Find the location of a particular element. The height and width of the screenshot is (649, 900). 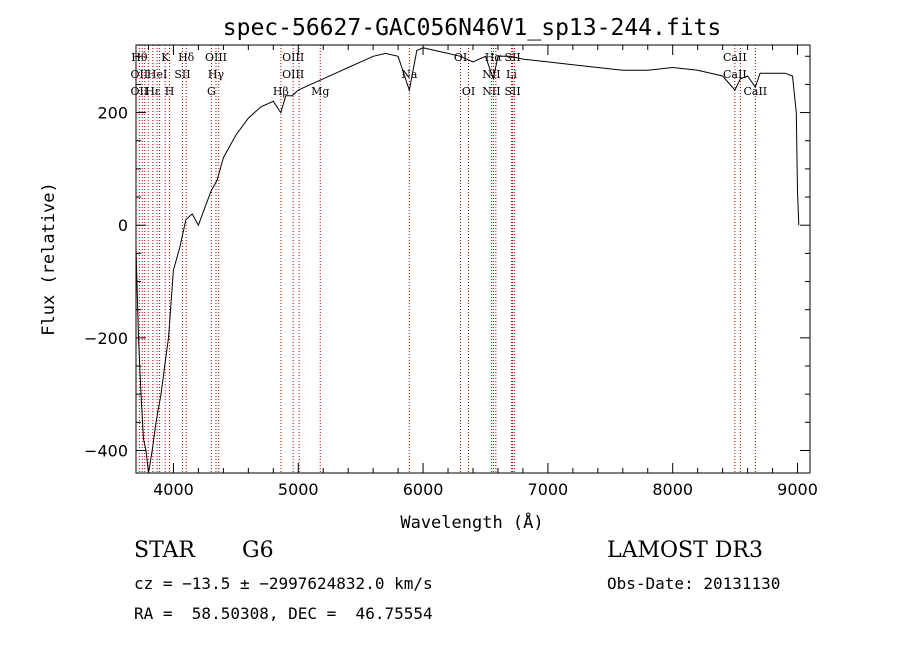

chart-title: spec-56627-GAC056N46V1_sp13-244.fits is located at coordinates (472, 28).